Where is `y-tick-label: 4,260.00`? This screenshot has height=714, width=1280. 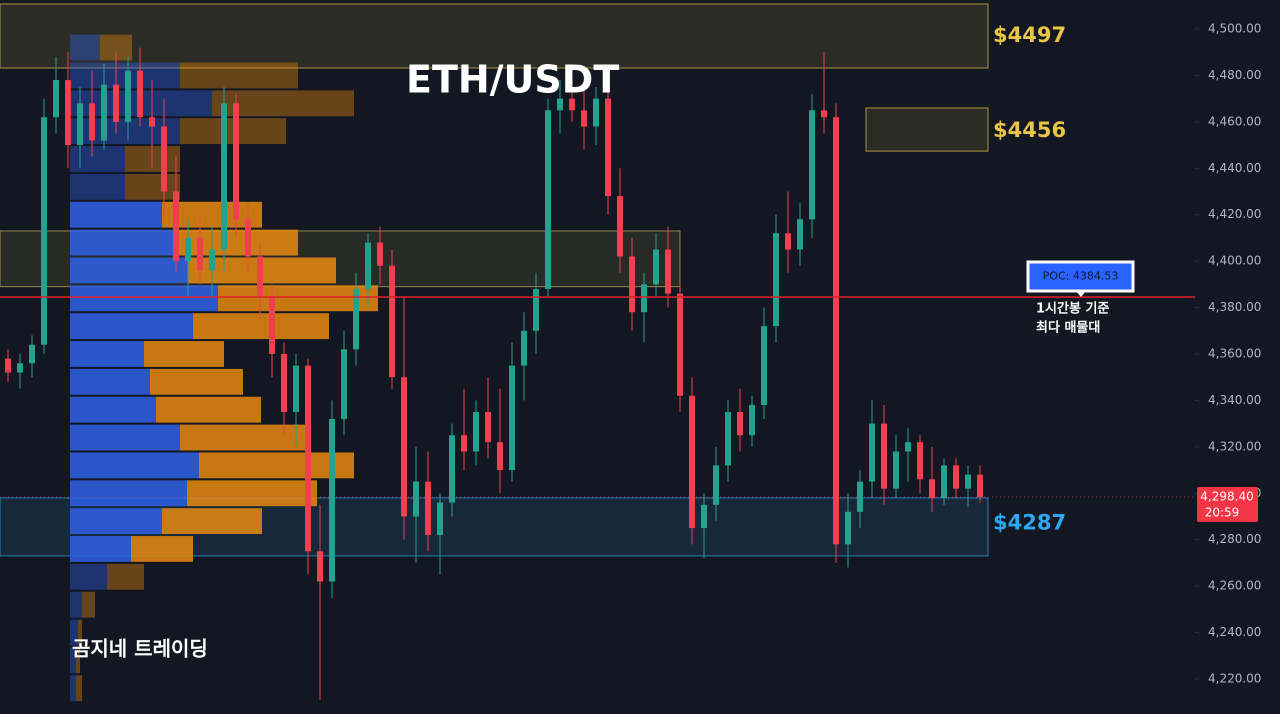 y-tick-label: 4,260.00 is located at coordinates (1234, 586).